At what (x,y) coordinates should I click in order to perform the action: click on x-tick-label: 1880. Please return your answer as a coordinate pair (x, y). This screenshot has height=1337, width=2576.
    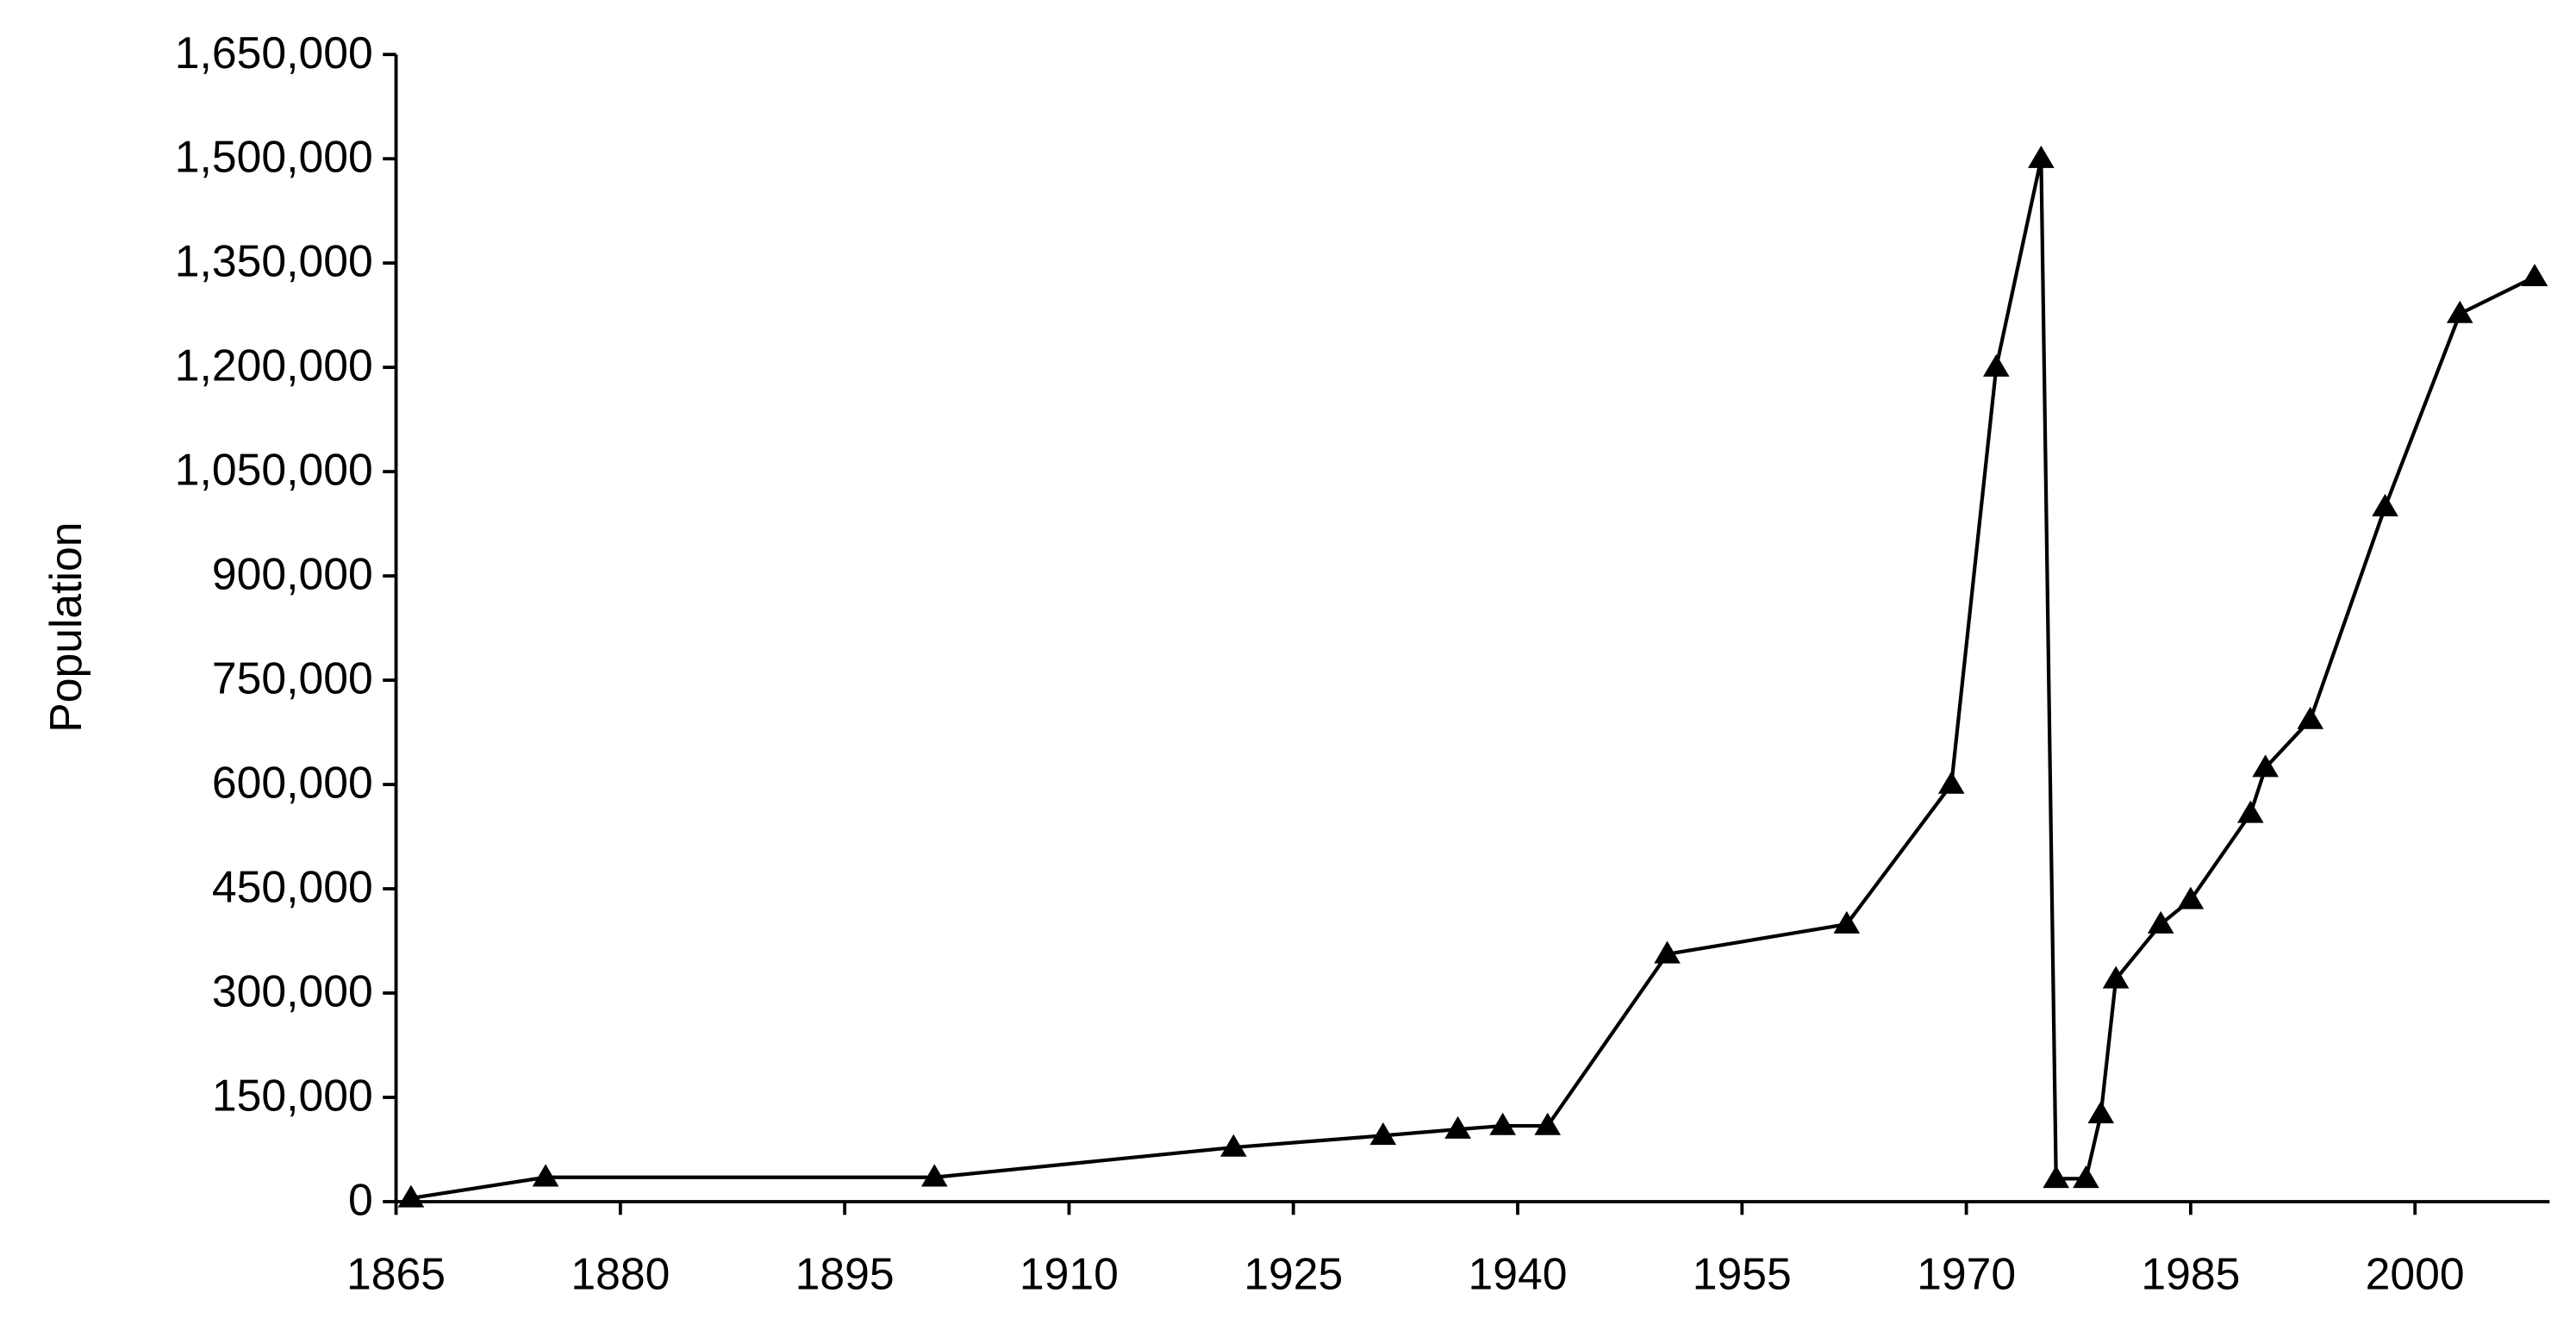
    Looking at the image, I should click on (620, 1274).